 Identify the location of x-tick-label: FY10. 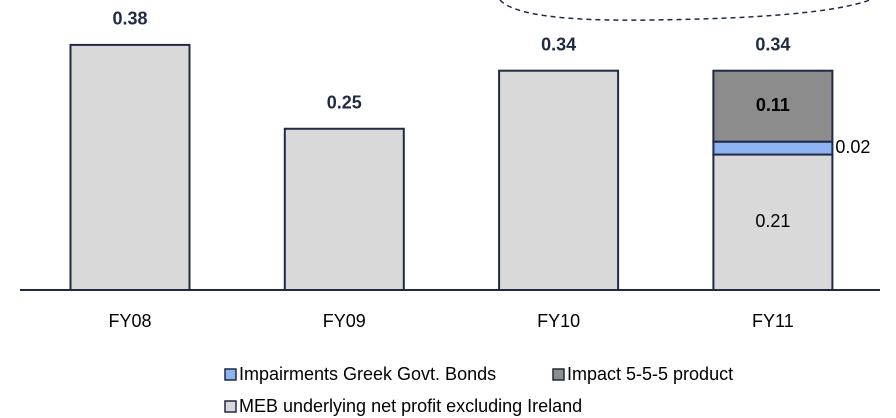
(558, 321).